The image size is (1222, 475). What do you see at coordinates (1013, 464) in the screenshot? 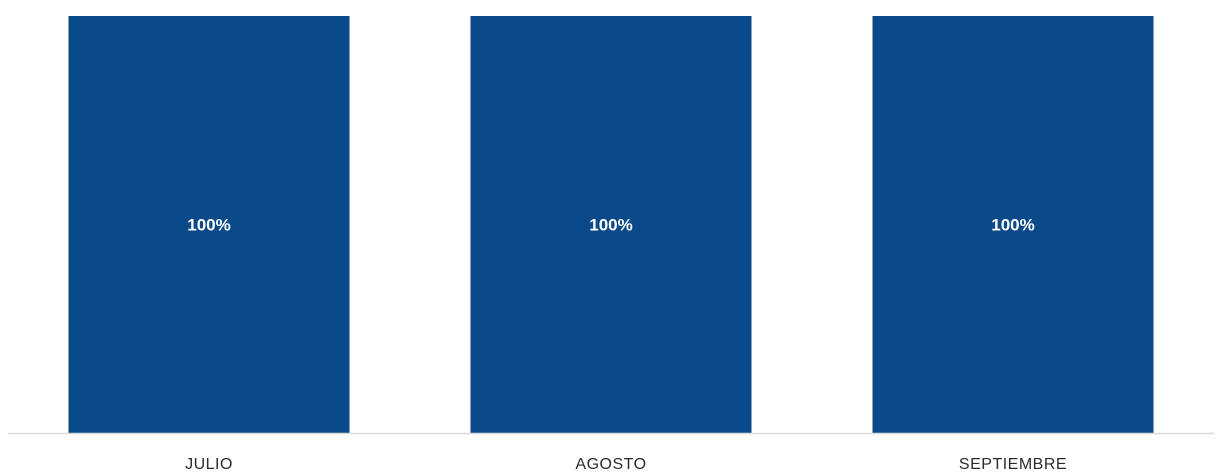
I see `category-label-septiembre: SEPTIEMBRE` at bounding box center [1013, 464].